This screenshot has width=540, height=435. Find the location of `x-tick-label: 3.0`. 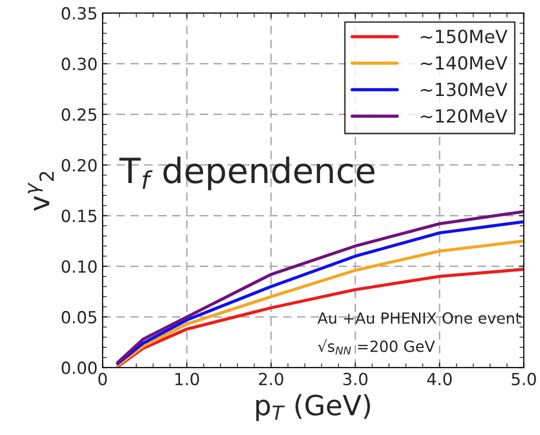

x-tick-label: 3.0 is located at coordinates (355, 379).